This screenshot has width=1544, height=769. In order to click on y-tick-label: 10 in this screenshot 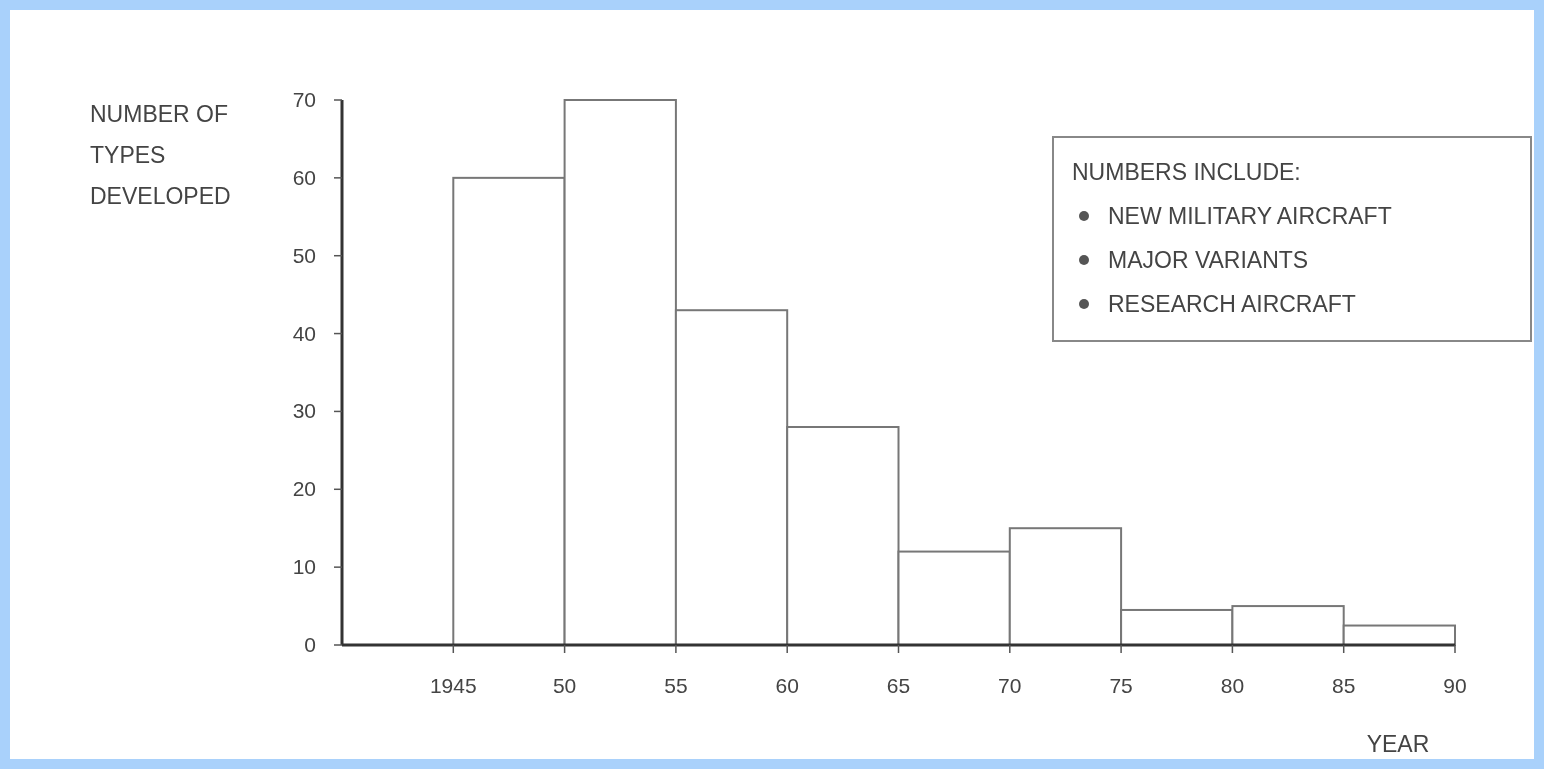, I will do `click(304, 567)`.